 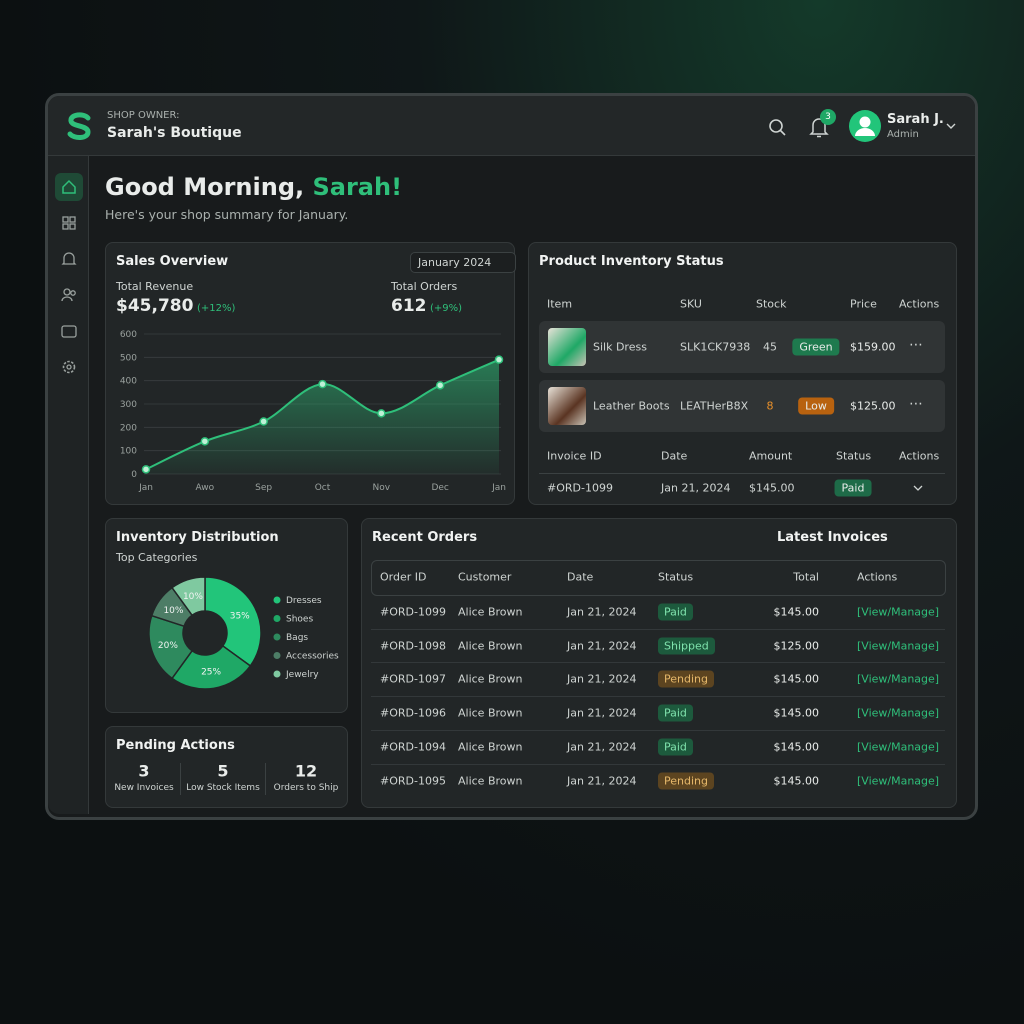 What do you see at coordinates (223, 771) in the screenshot?
I see `pending-value: 5` at bounding box center [223, 771].